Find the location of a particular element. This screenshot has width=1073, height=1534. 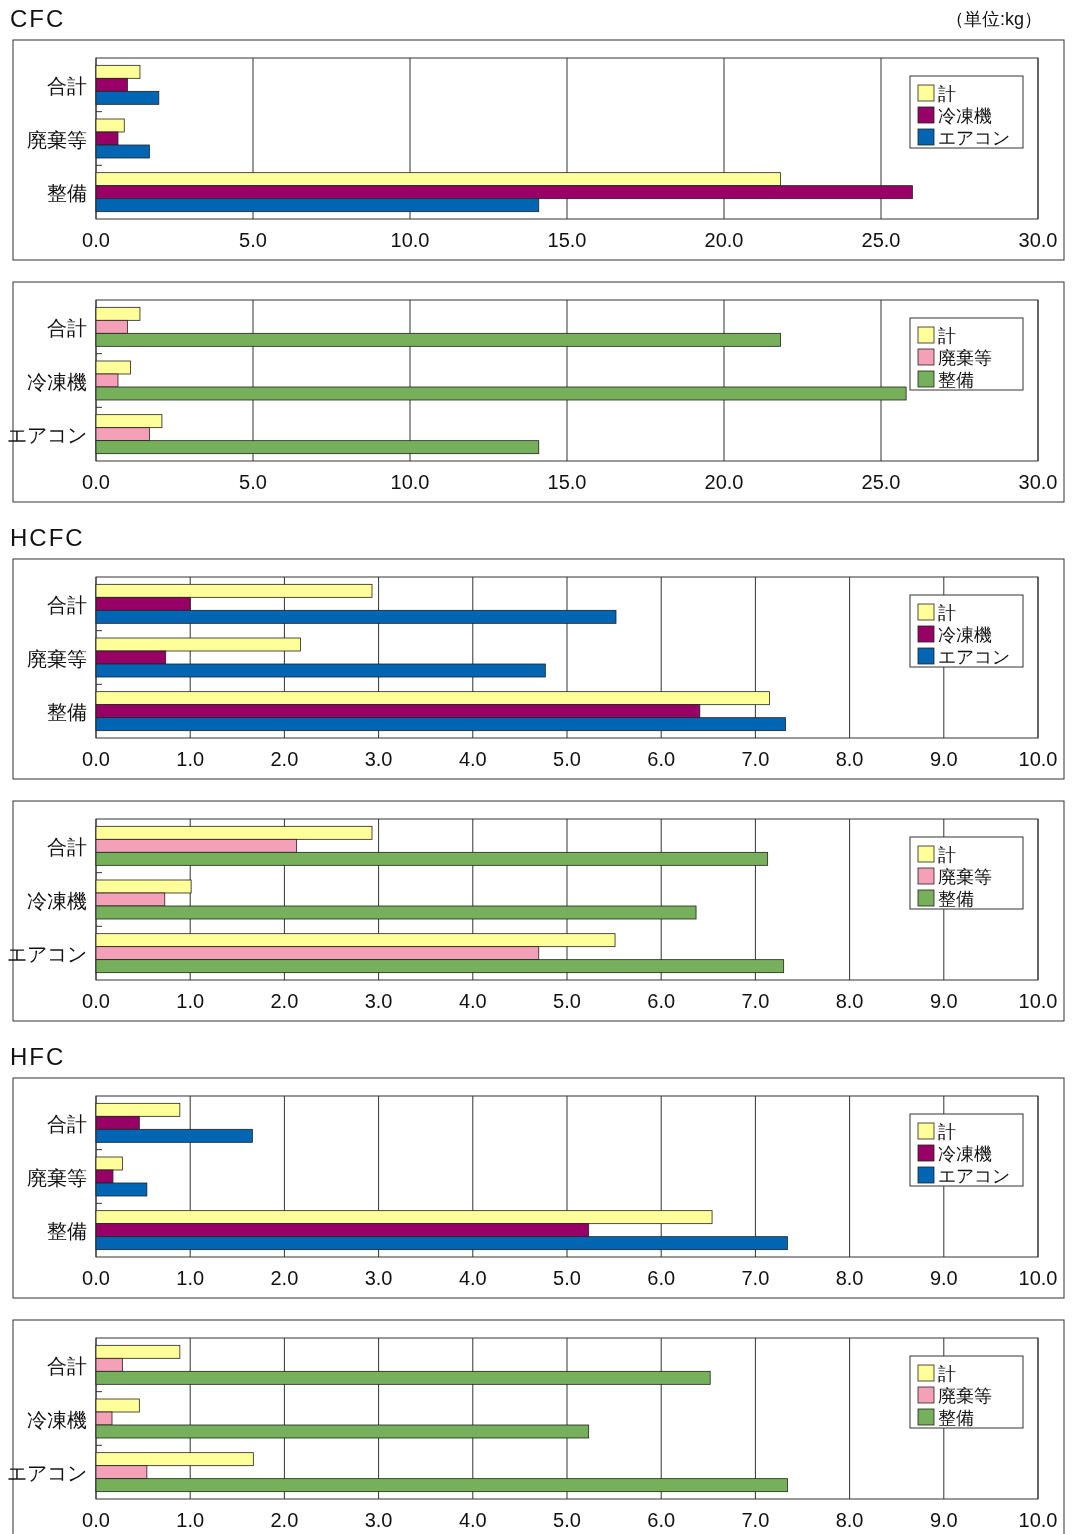

chart-title: HCFC is located at coordinates (47, 537).